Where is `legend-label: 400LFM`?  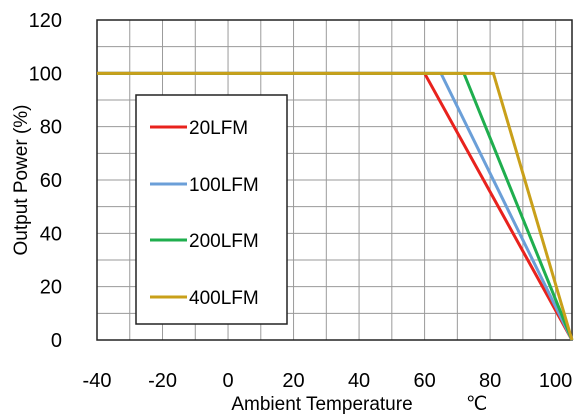 legend-label: 400LFM is located at coordinates (224, 298).